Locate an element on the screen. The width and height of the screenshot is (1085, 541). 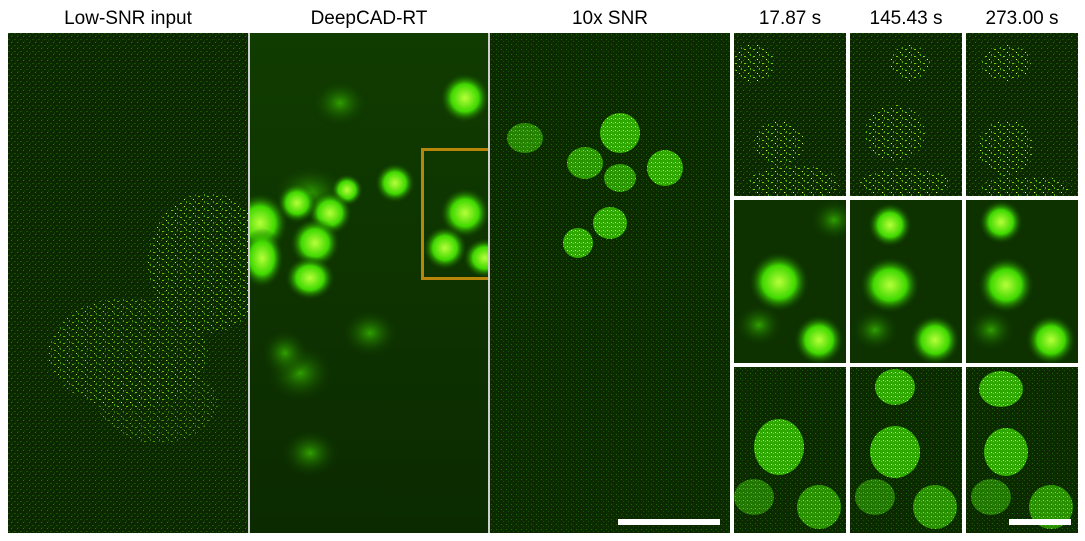
time-label-1: 17.87 s is located at coordinates (790, 18).